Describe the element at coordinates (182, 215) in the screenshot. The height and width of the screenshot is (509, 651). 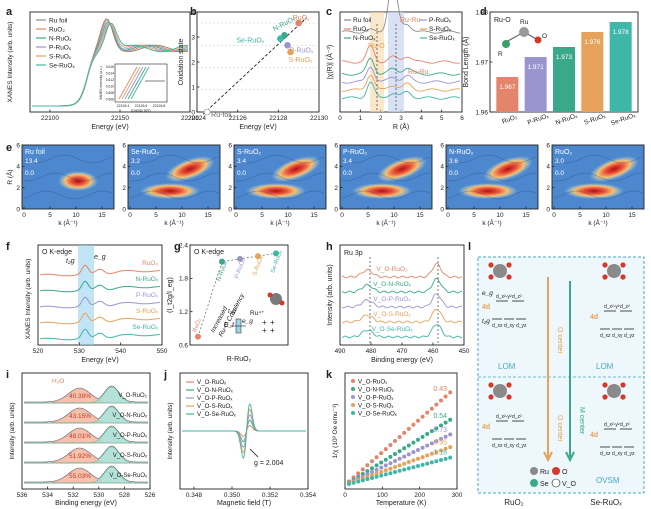
I see `panel-e-xtick-label: 10` at that location.